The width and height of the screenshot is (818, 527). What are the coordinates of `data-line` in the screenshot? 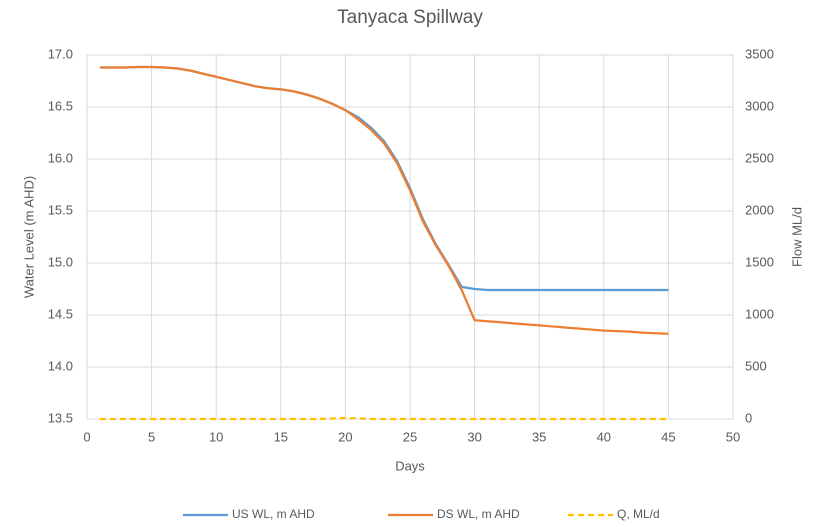 It's located at (384, 418).